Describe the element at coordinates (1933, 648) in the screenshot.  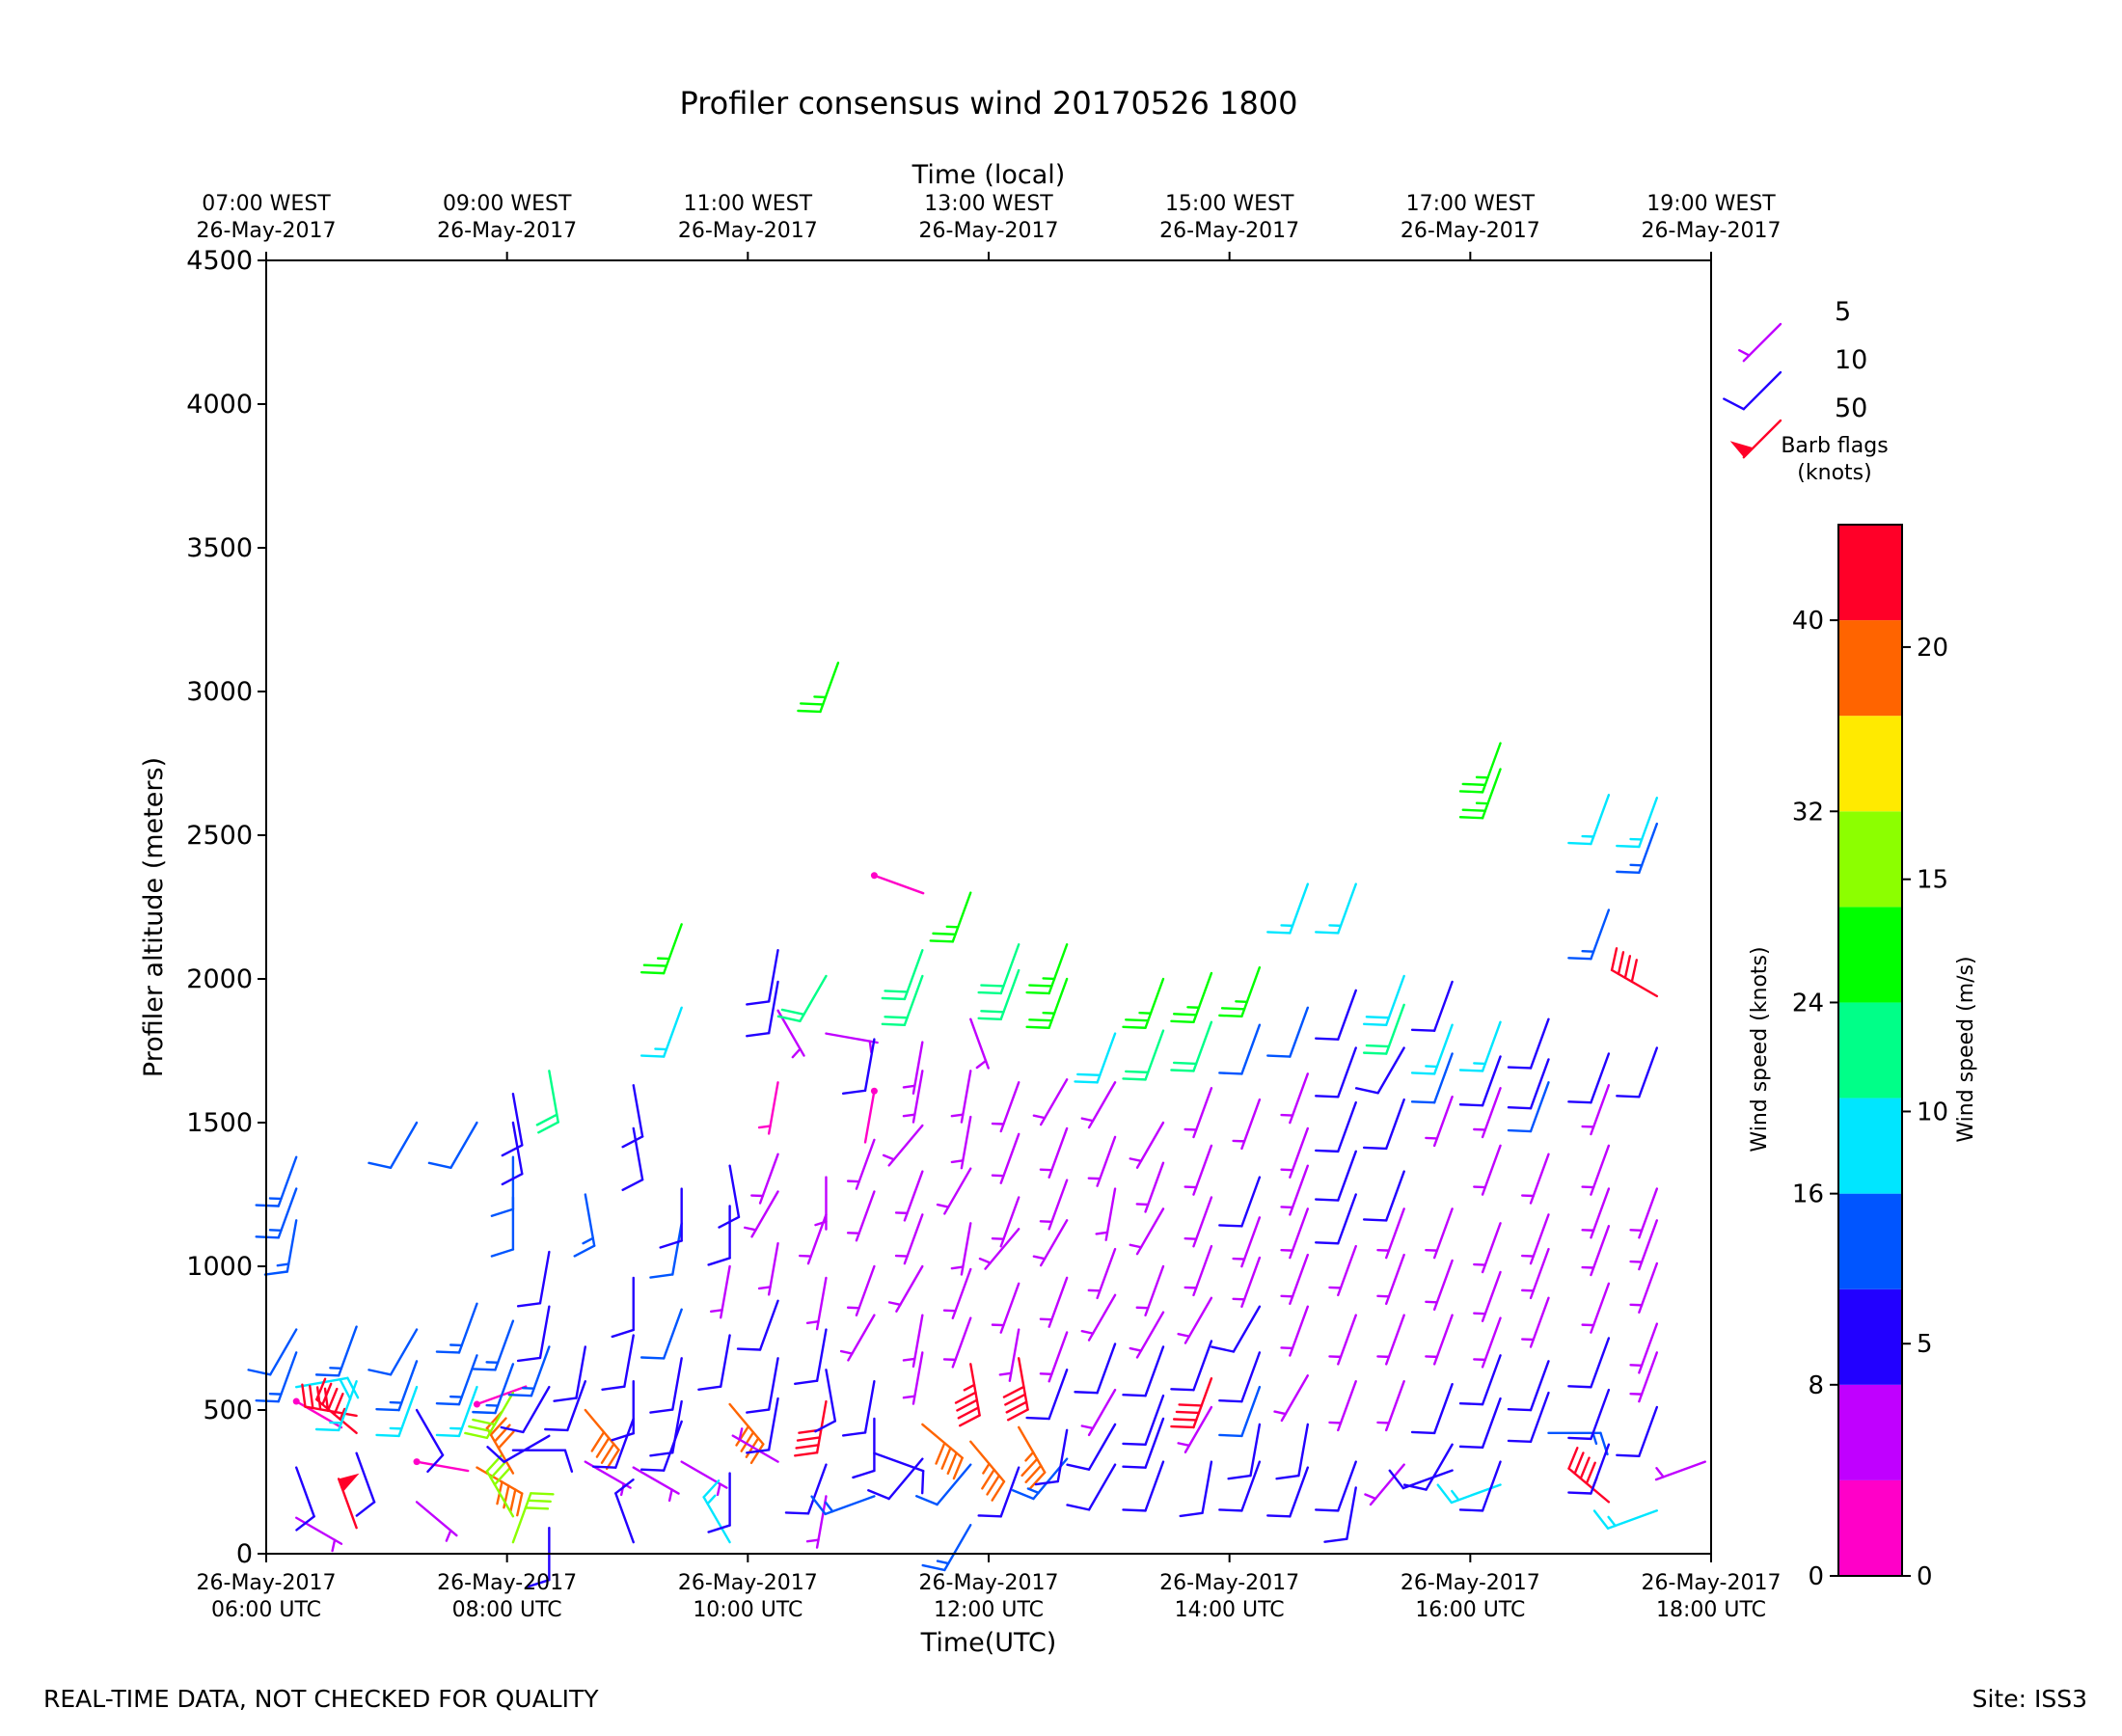
I see `colorbar-ms-label: 20` at that location.